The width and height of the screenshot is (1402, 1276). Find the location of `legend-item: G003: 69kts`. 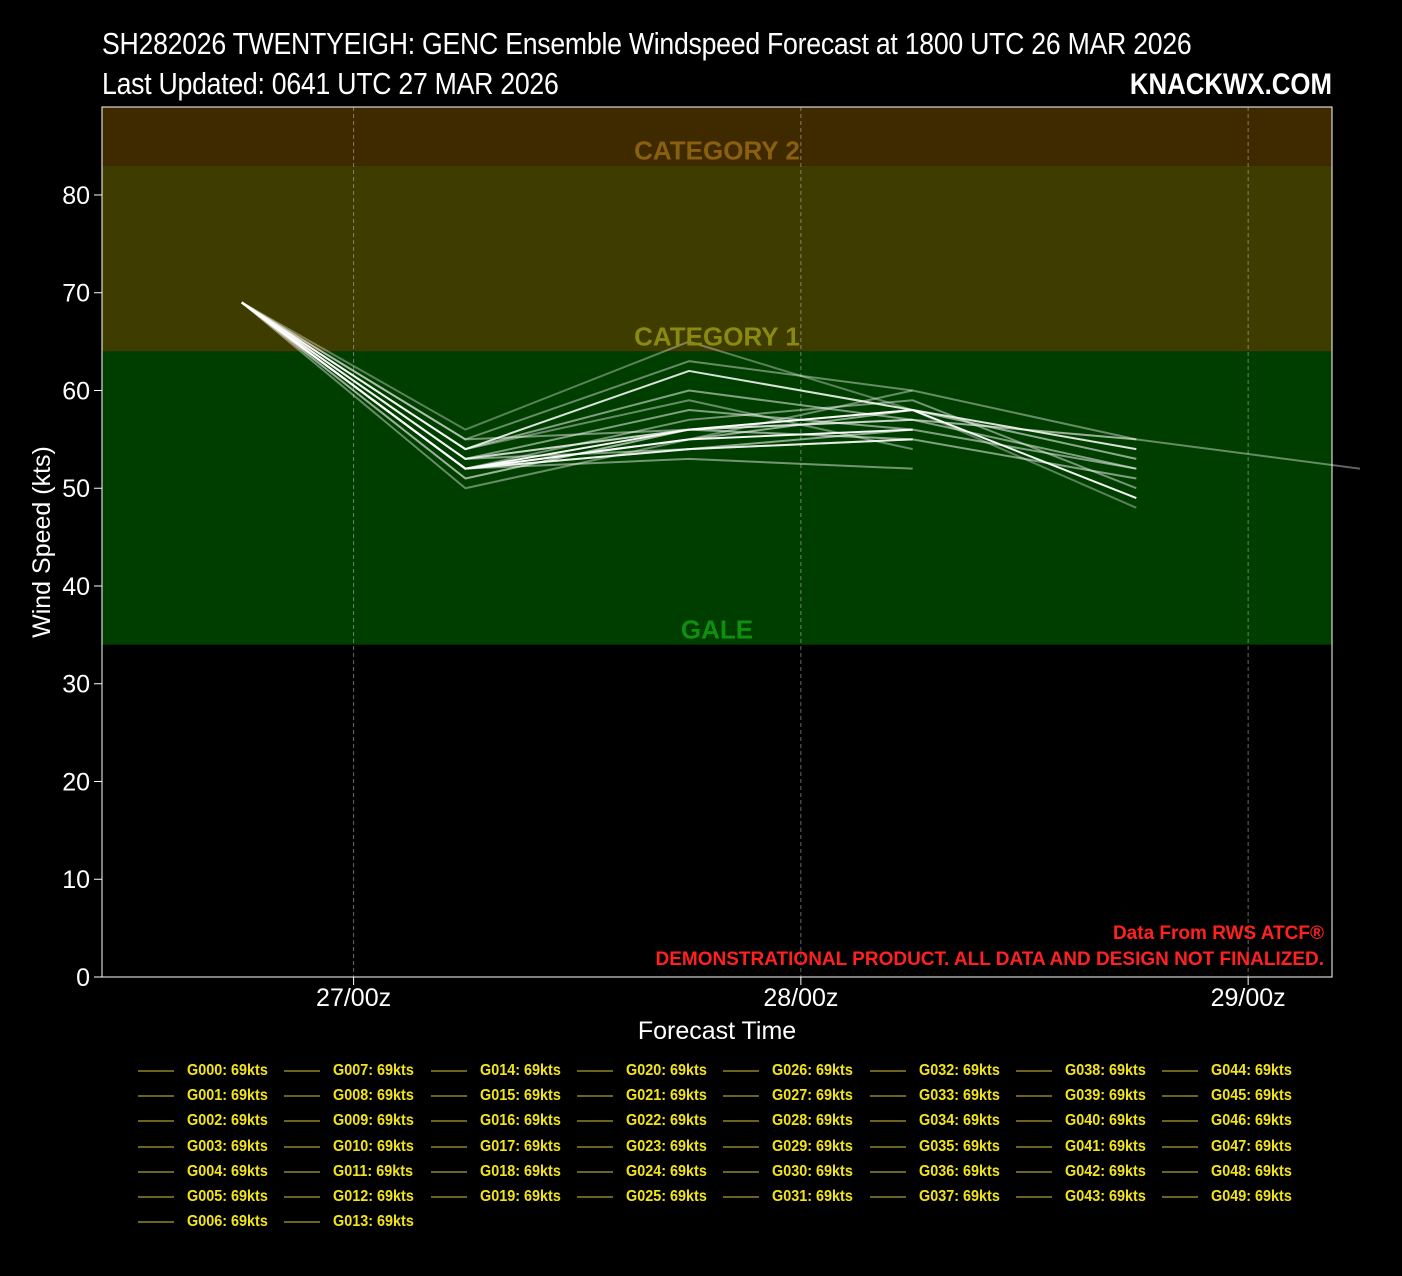

legend-item: G003: 69kts is located at coordinates (213, 1146).